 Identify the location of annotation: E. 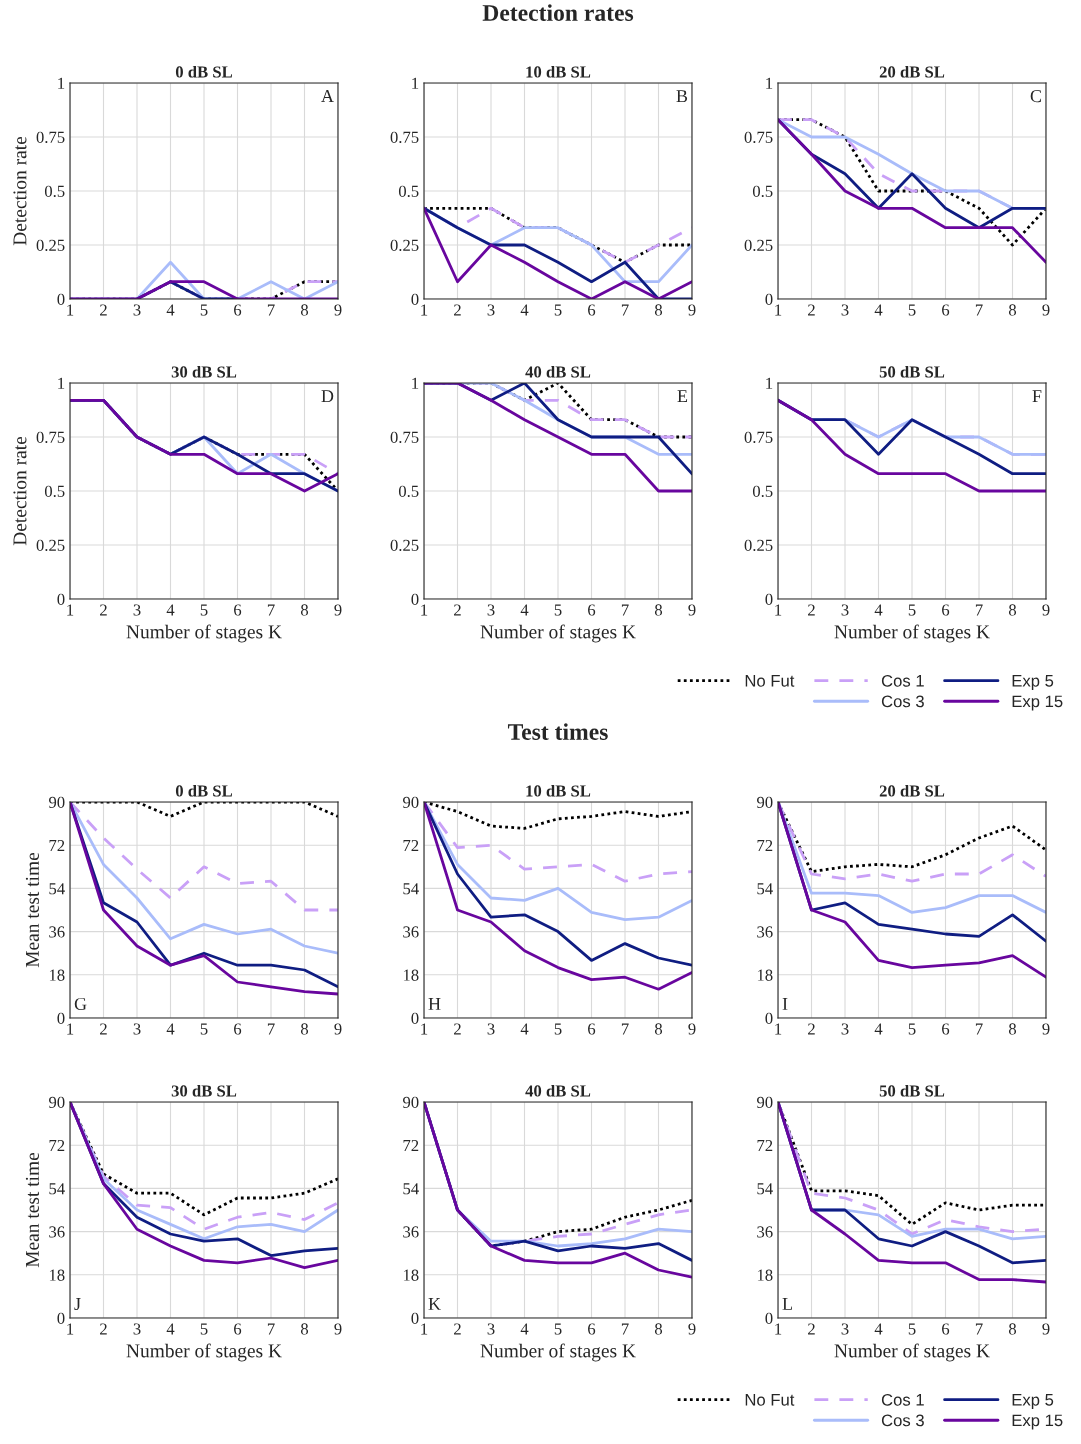
(682, 396).